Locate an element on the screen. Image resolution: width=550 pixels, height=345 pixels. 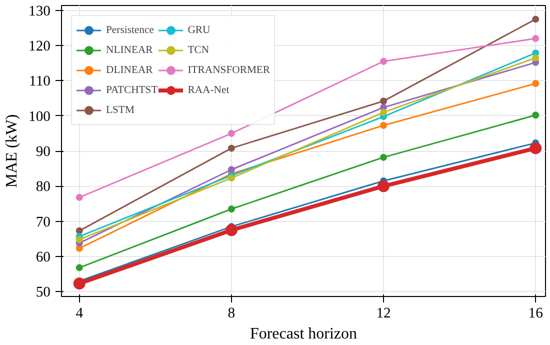
y-axis-title: MAE (kW) is located at coordinates (12, 151).